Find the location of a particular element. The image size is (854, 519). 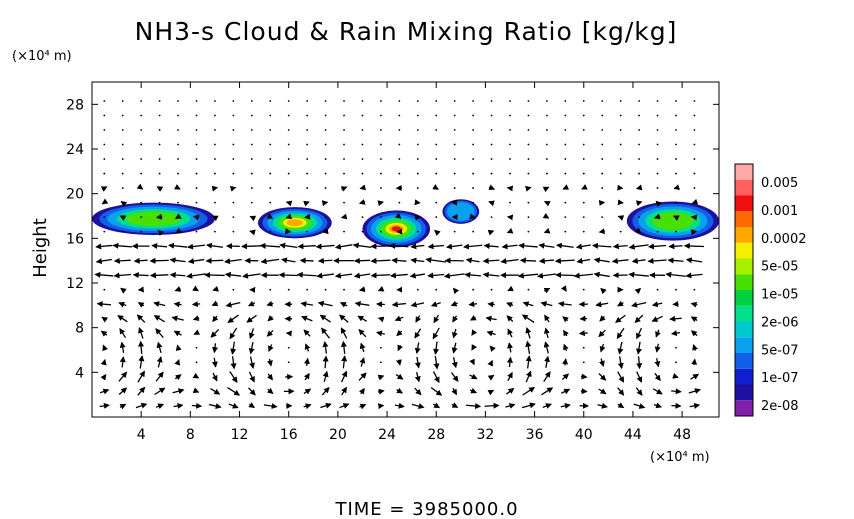

x-tick-label: 32 is located at coordinates (485, 435).